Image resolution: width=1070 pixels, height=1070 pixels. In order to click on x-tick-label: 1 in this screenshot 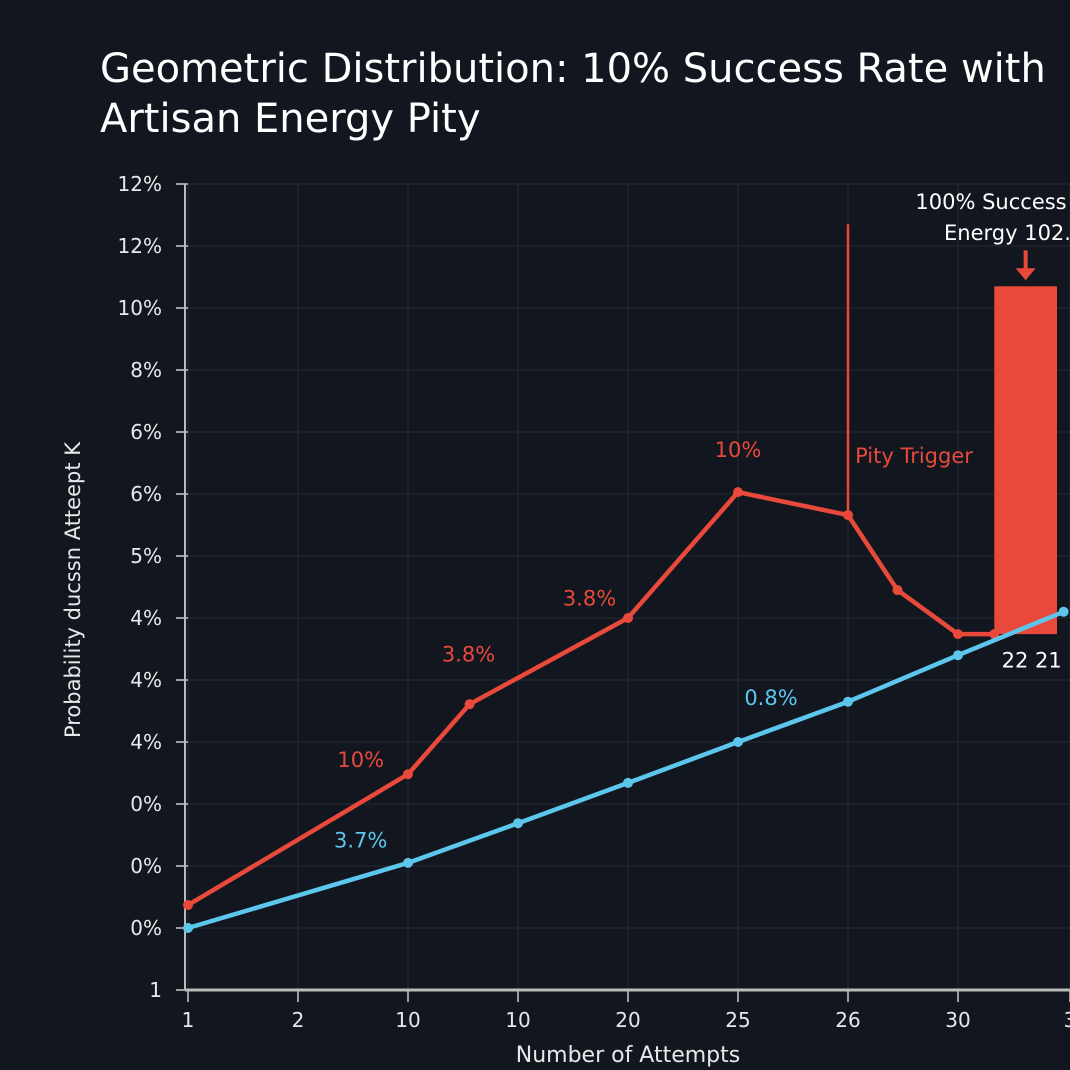, I will do `click(188, 1020)`.